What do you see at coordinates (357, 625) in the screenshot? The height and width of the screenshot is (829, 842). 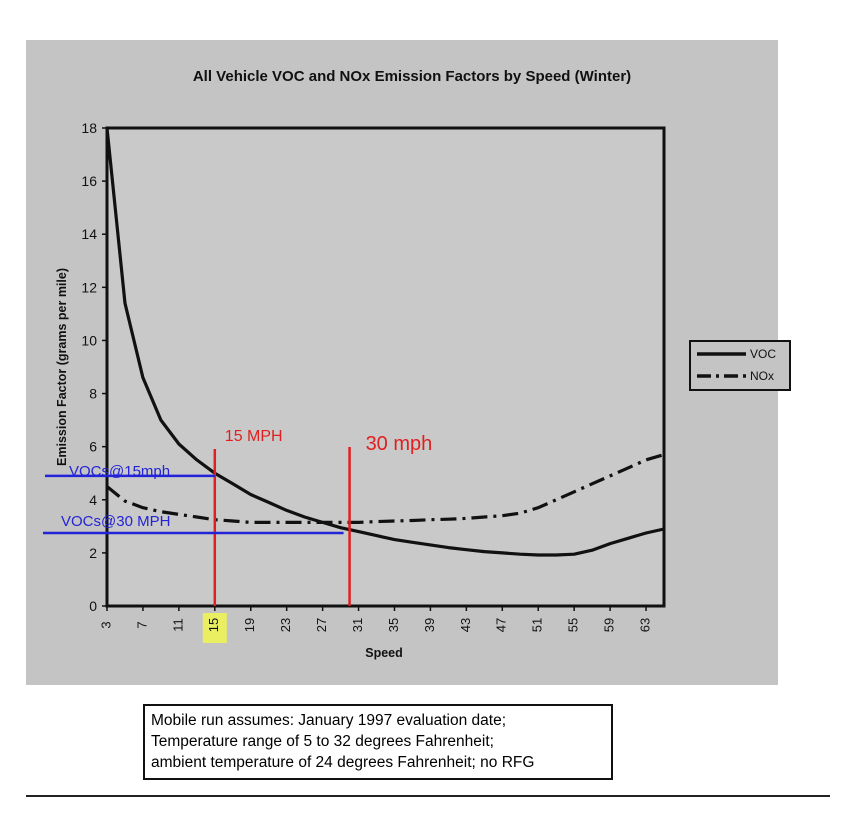 I see `x-tick-label: 31` at bounding box center [357, 625].